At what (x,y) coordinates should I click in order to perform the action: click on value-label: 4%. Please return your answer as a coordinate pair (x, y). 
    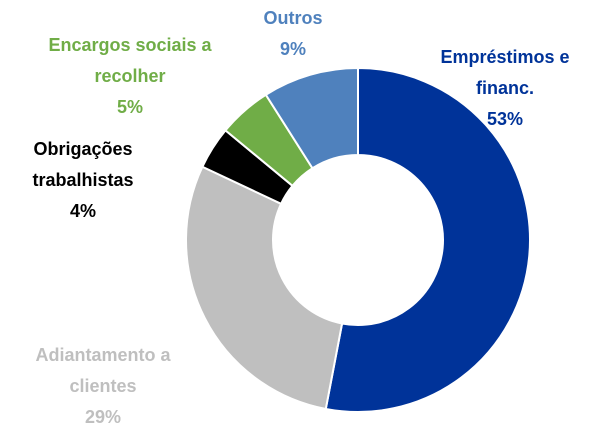
    Looking at the image, I should click on (82, 211).